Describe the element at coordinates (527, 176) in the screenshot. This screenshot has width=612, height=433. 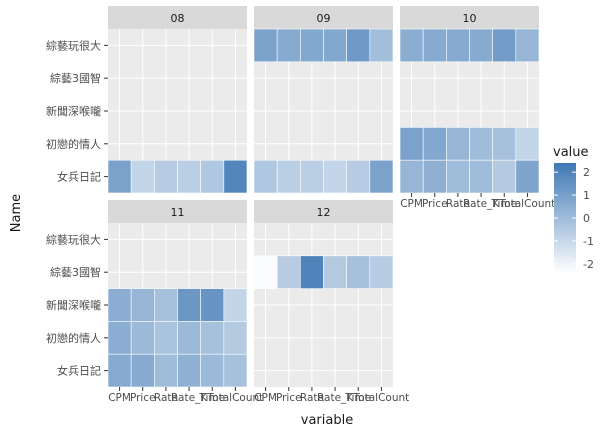
I see `heatmap-tile: 女兵日記 / TotalCount: 0.8` at that location.